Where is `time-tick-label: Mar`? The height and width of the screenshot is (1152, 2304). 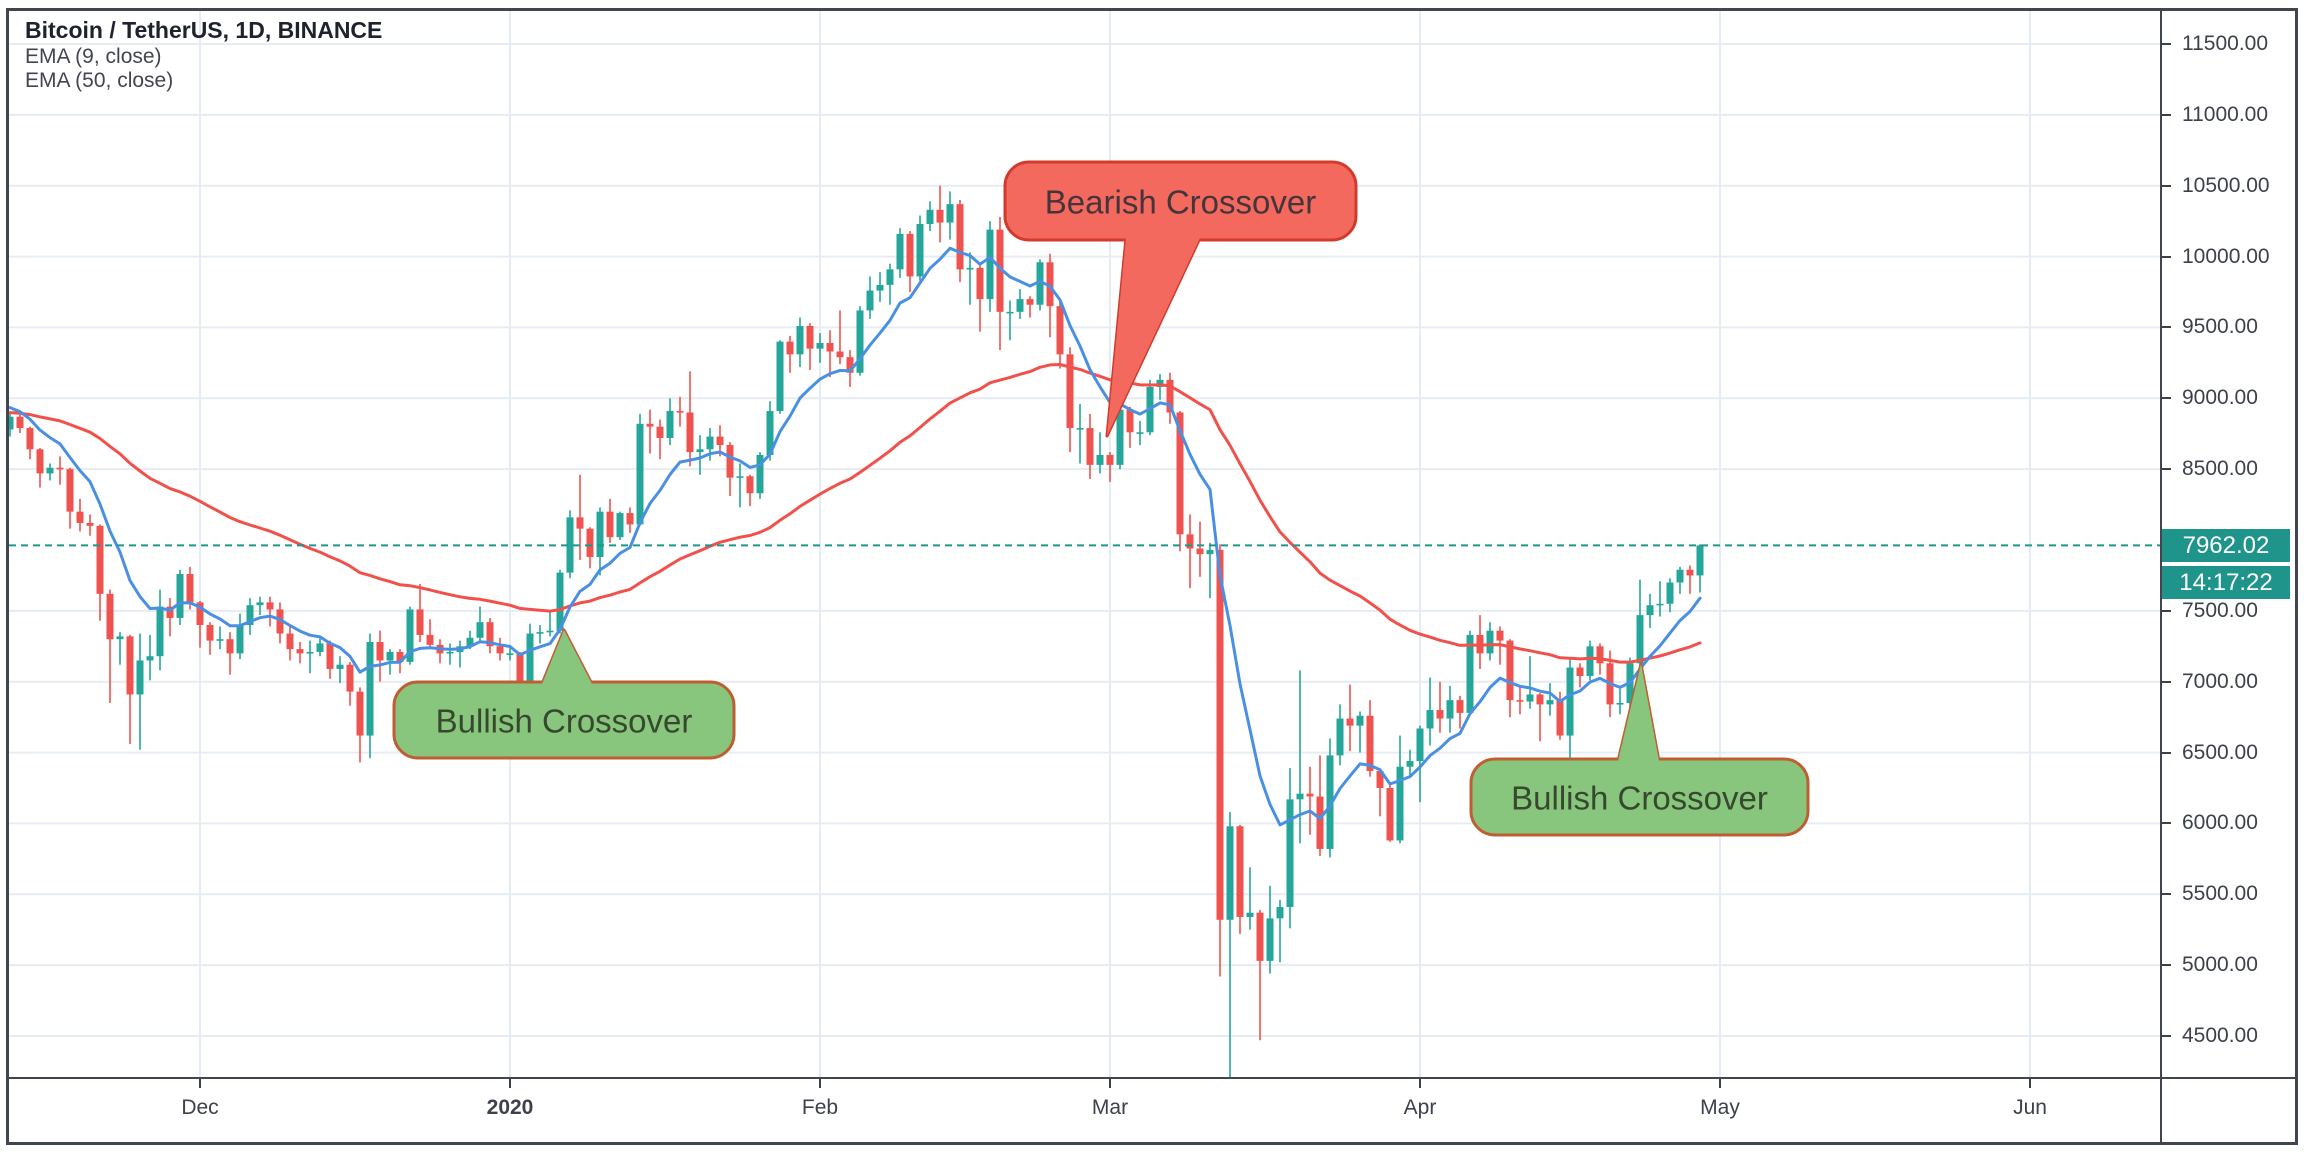
time-tick-label: Mar is located at coordinates (1110, 1107).